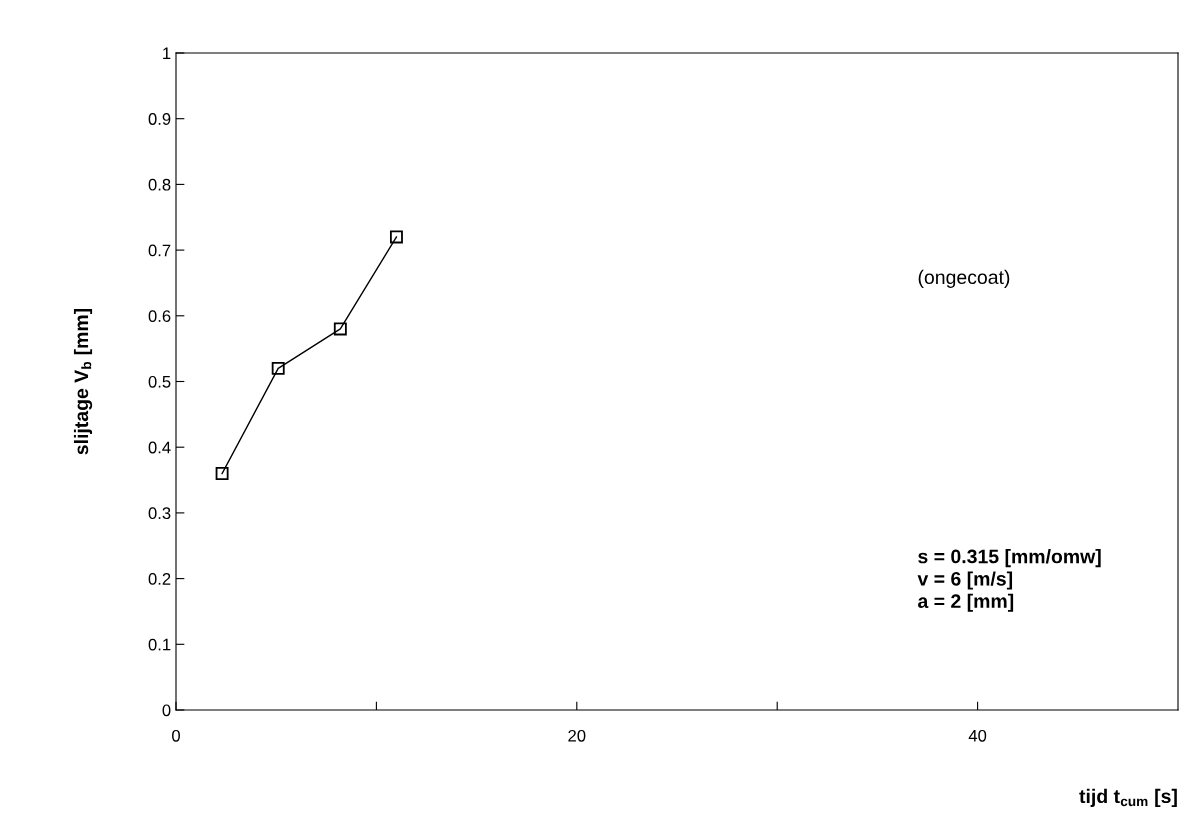 The height and width of the screenshot is (834, 1181). What do you see at coordinates (83, 381) in the screenshot?
I see `y-axis-title: slijtage V$_{b}$ [mm]` at bounding box center [83, 381].